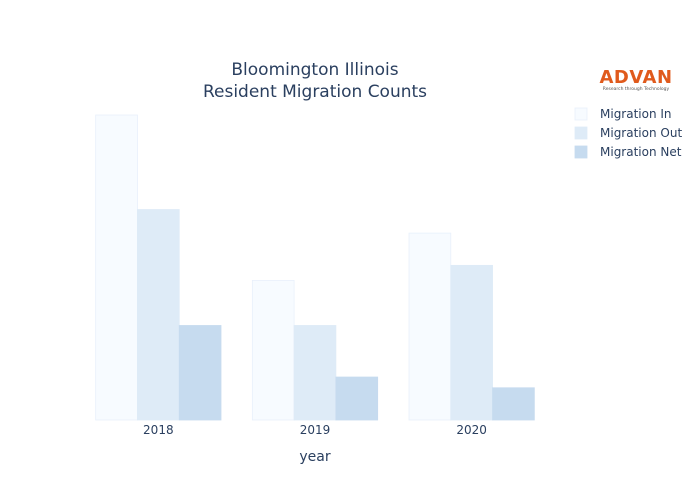 The image size is (700, 500). I want to click on advan-logo: ADVAN Research through Technology, so click(635, 79).